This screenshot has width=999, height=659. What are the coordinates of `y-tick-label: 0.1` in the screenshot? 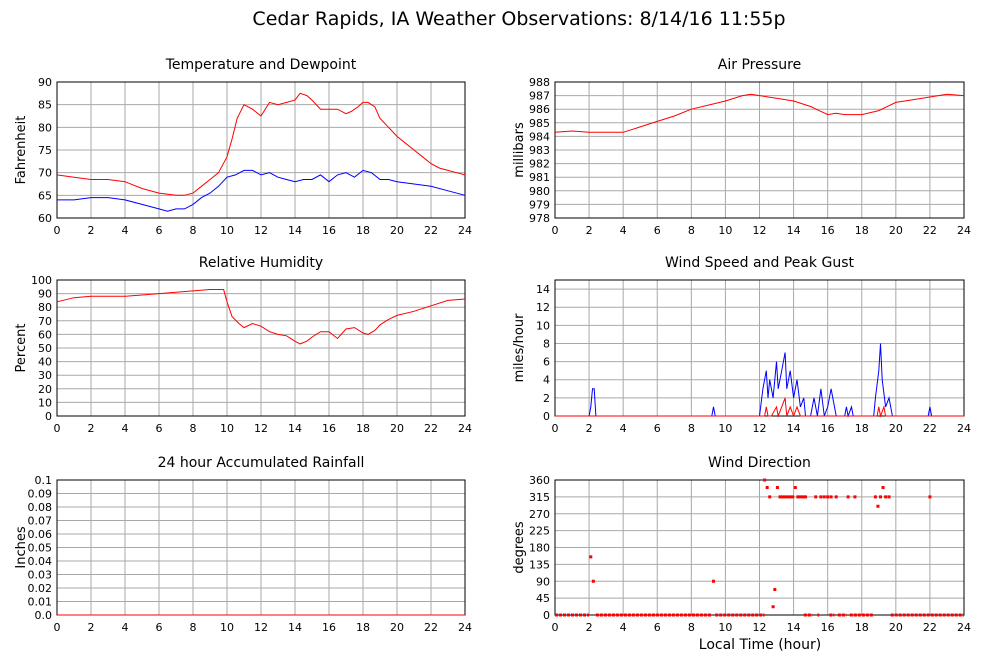 It's located at (44, 480).